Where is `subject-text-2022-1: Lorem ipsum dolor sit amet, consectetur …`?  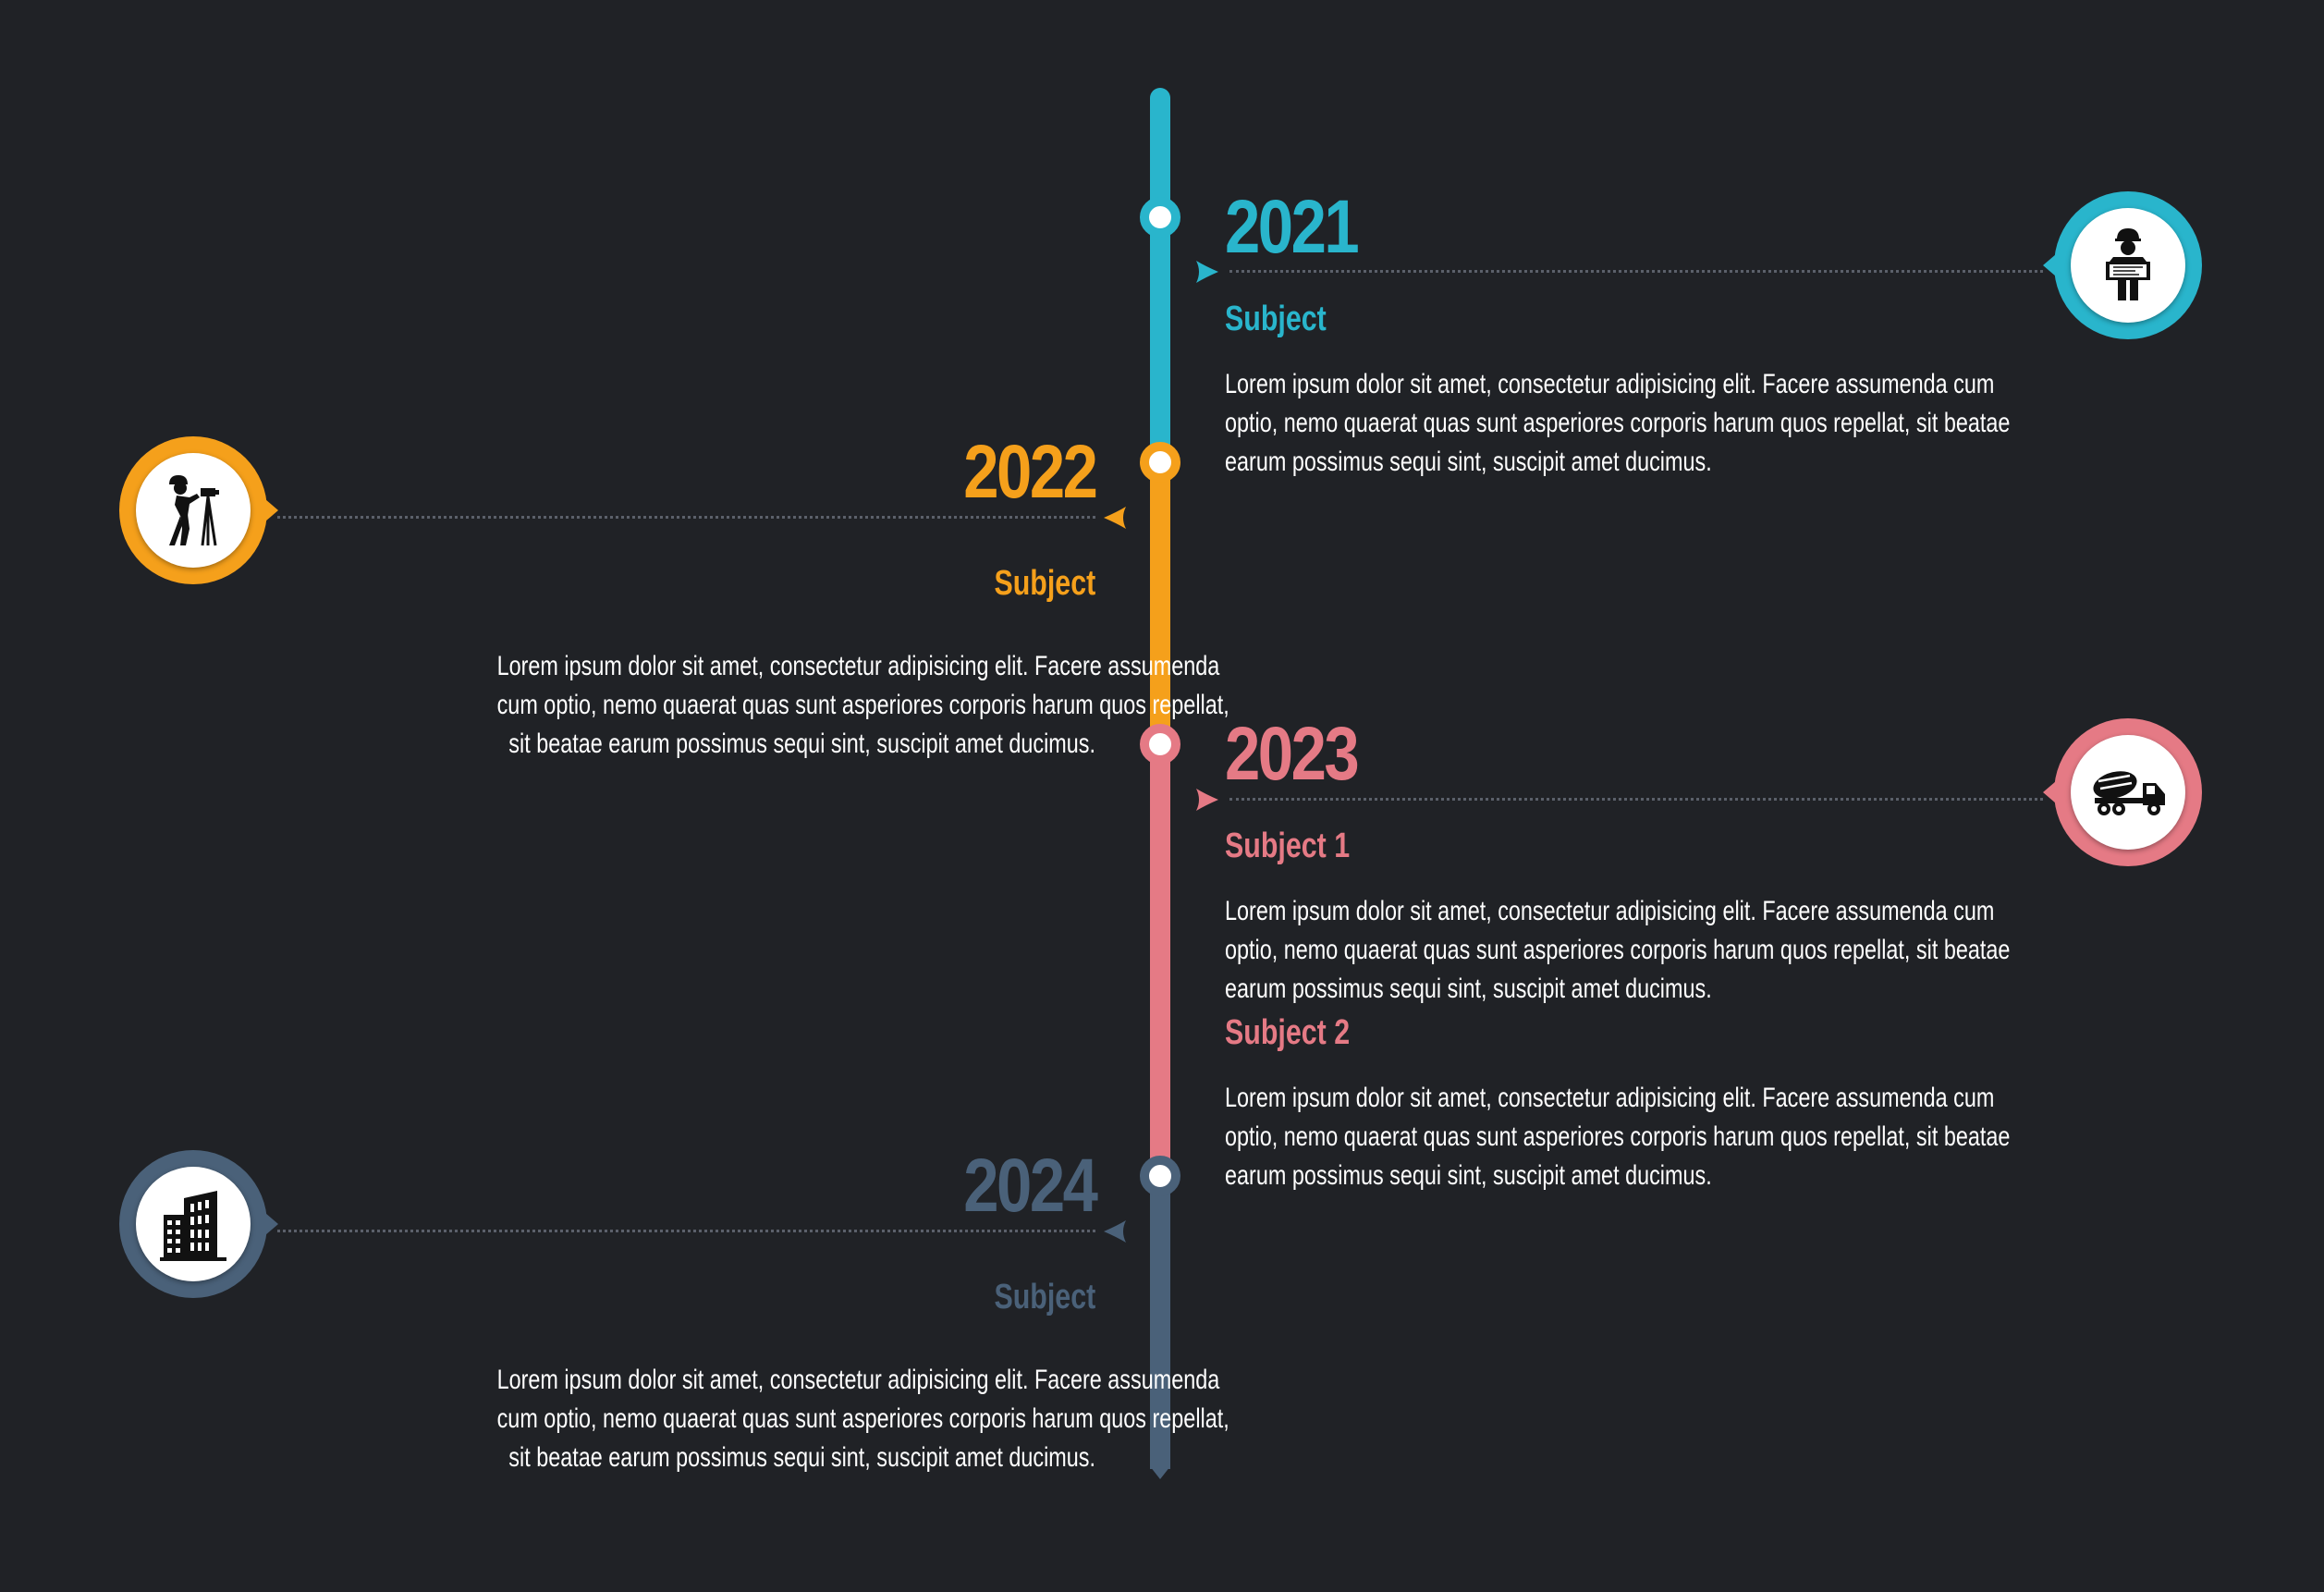 subject-text-2022-1: Lorem ipsum dolor sit amet, consectetur … is located at coordinates (778, 705).